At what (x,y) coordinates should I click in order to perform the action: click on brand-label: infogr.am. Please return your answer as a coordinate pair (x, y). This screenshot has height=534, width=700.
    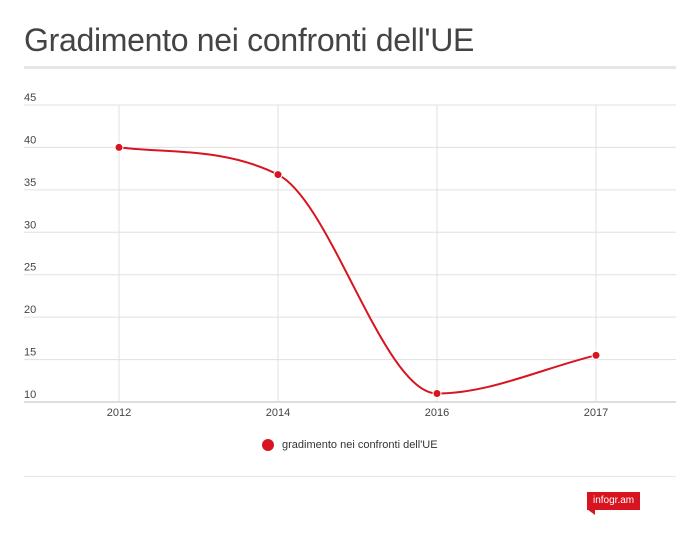
    Looking at the image, I should click on (614, 500).